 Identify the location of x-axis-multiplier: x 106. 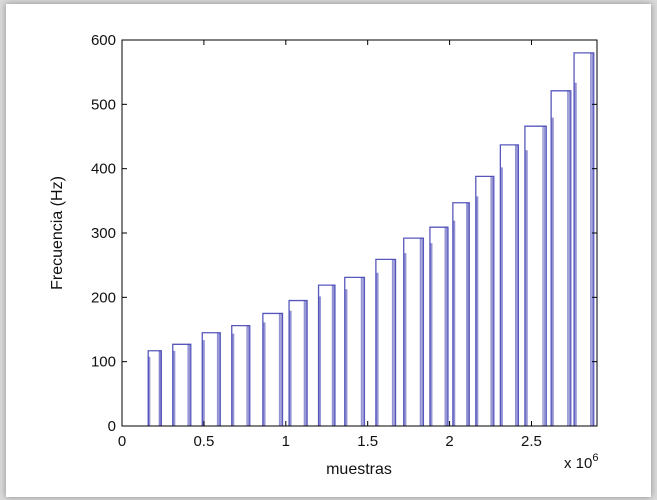
(581, 462).